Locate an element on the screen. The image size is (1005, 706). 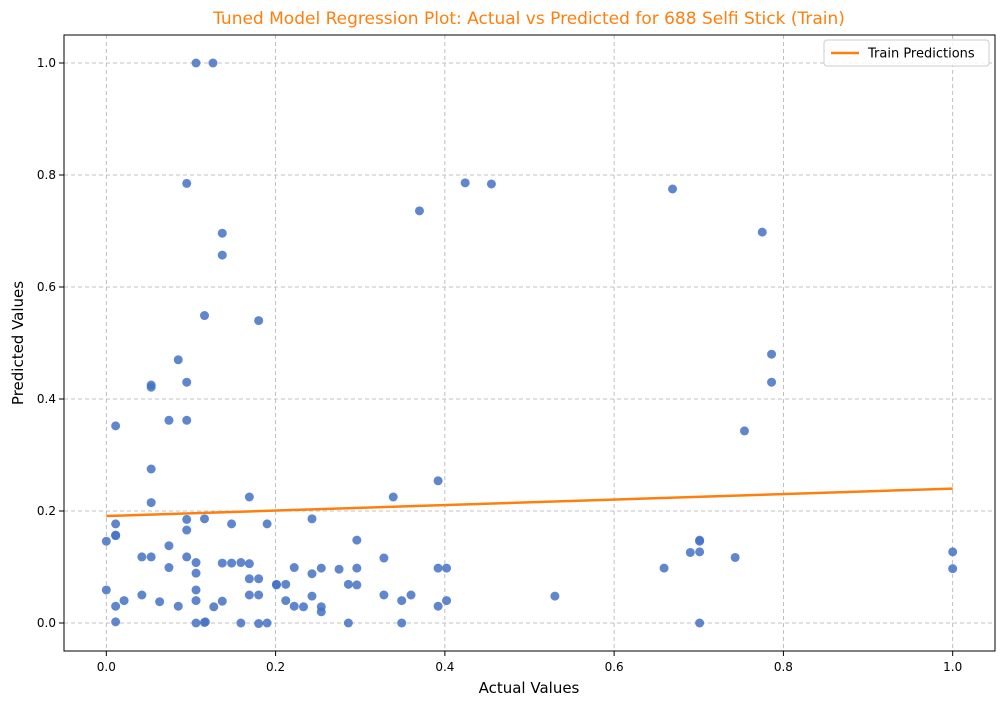
legend: Train Predictions is located at coordinates (906, 53).